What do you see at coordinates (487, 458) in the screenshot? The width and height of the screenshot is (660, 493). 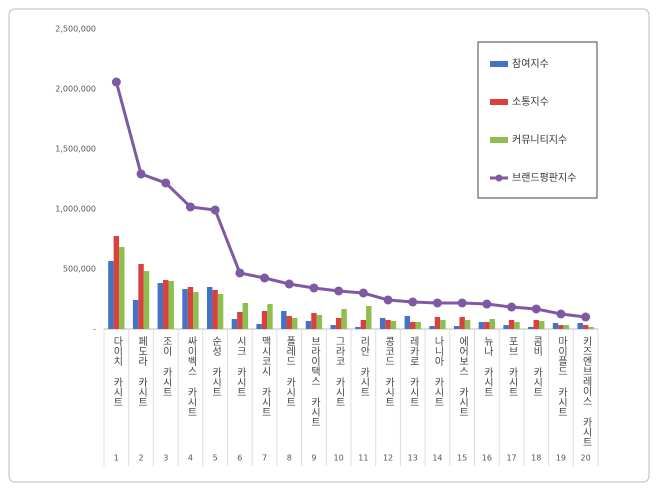 I see `category-number: 16` at bounding box center [487, 458].